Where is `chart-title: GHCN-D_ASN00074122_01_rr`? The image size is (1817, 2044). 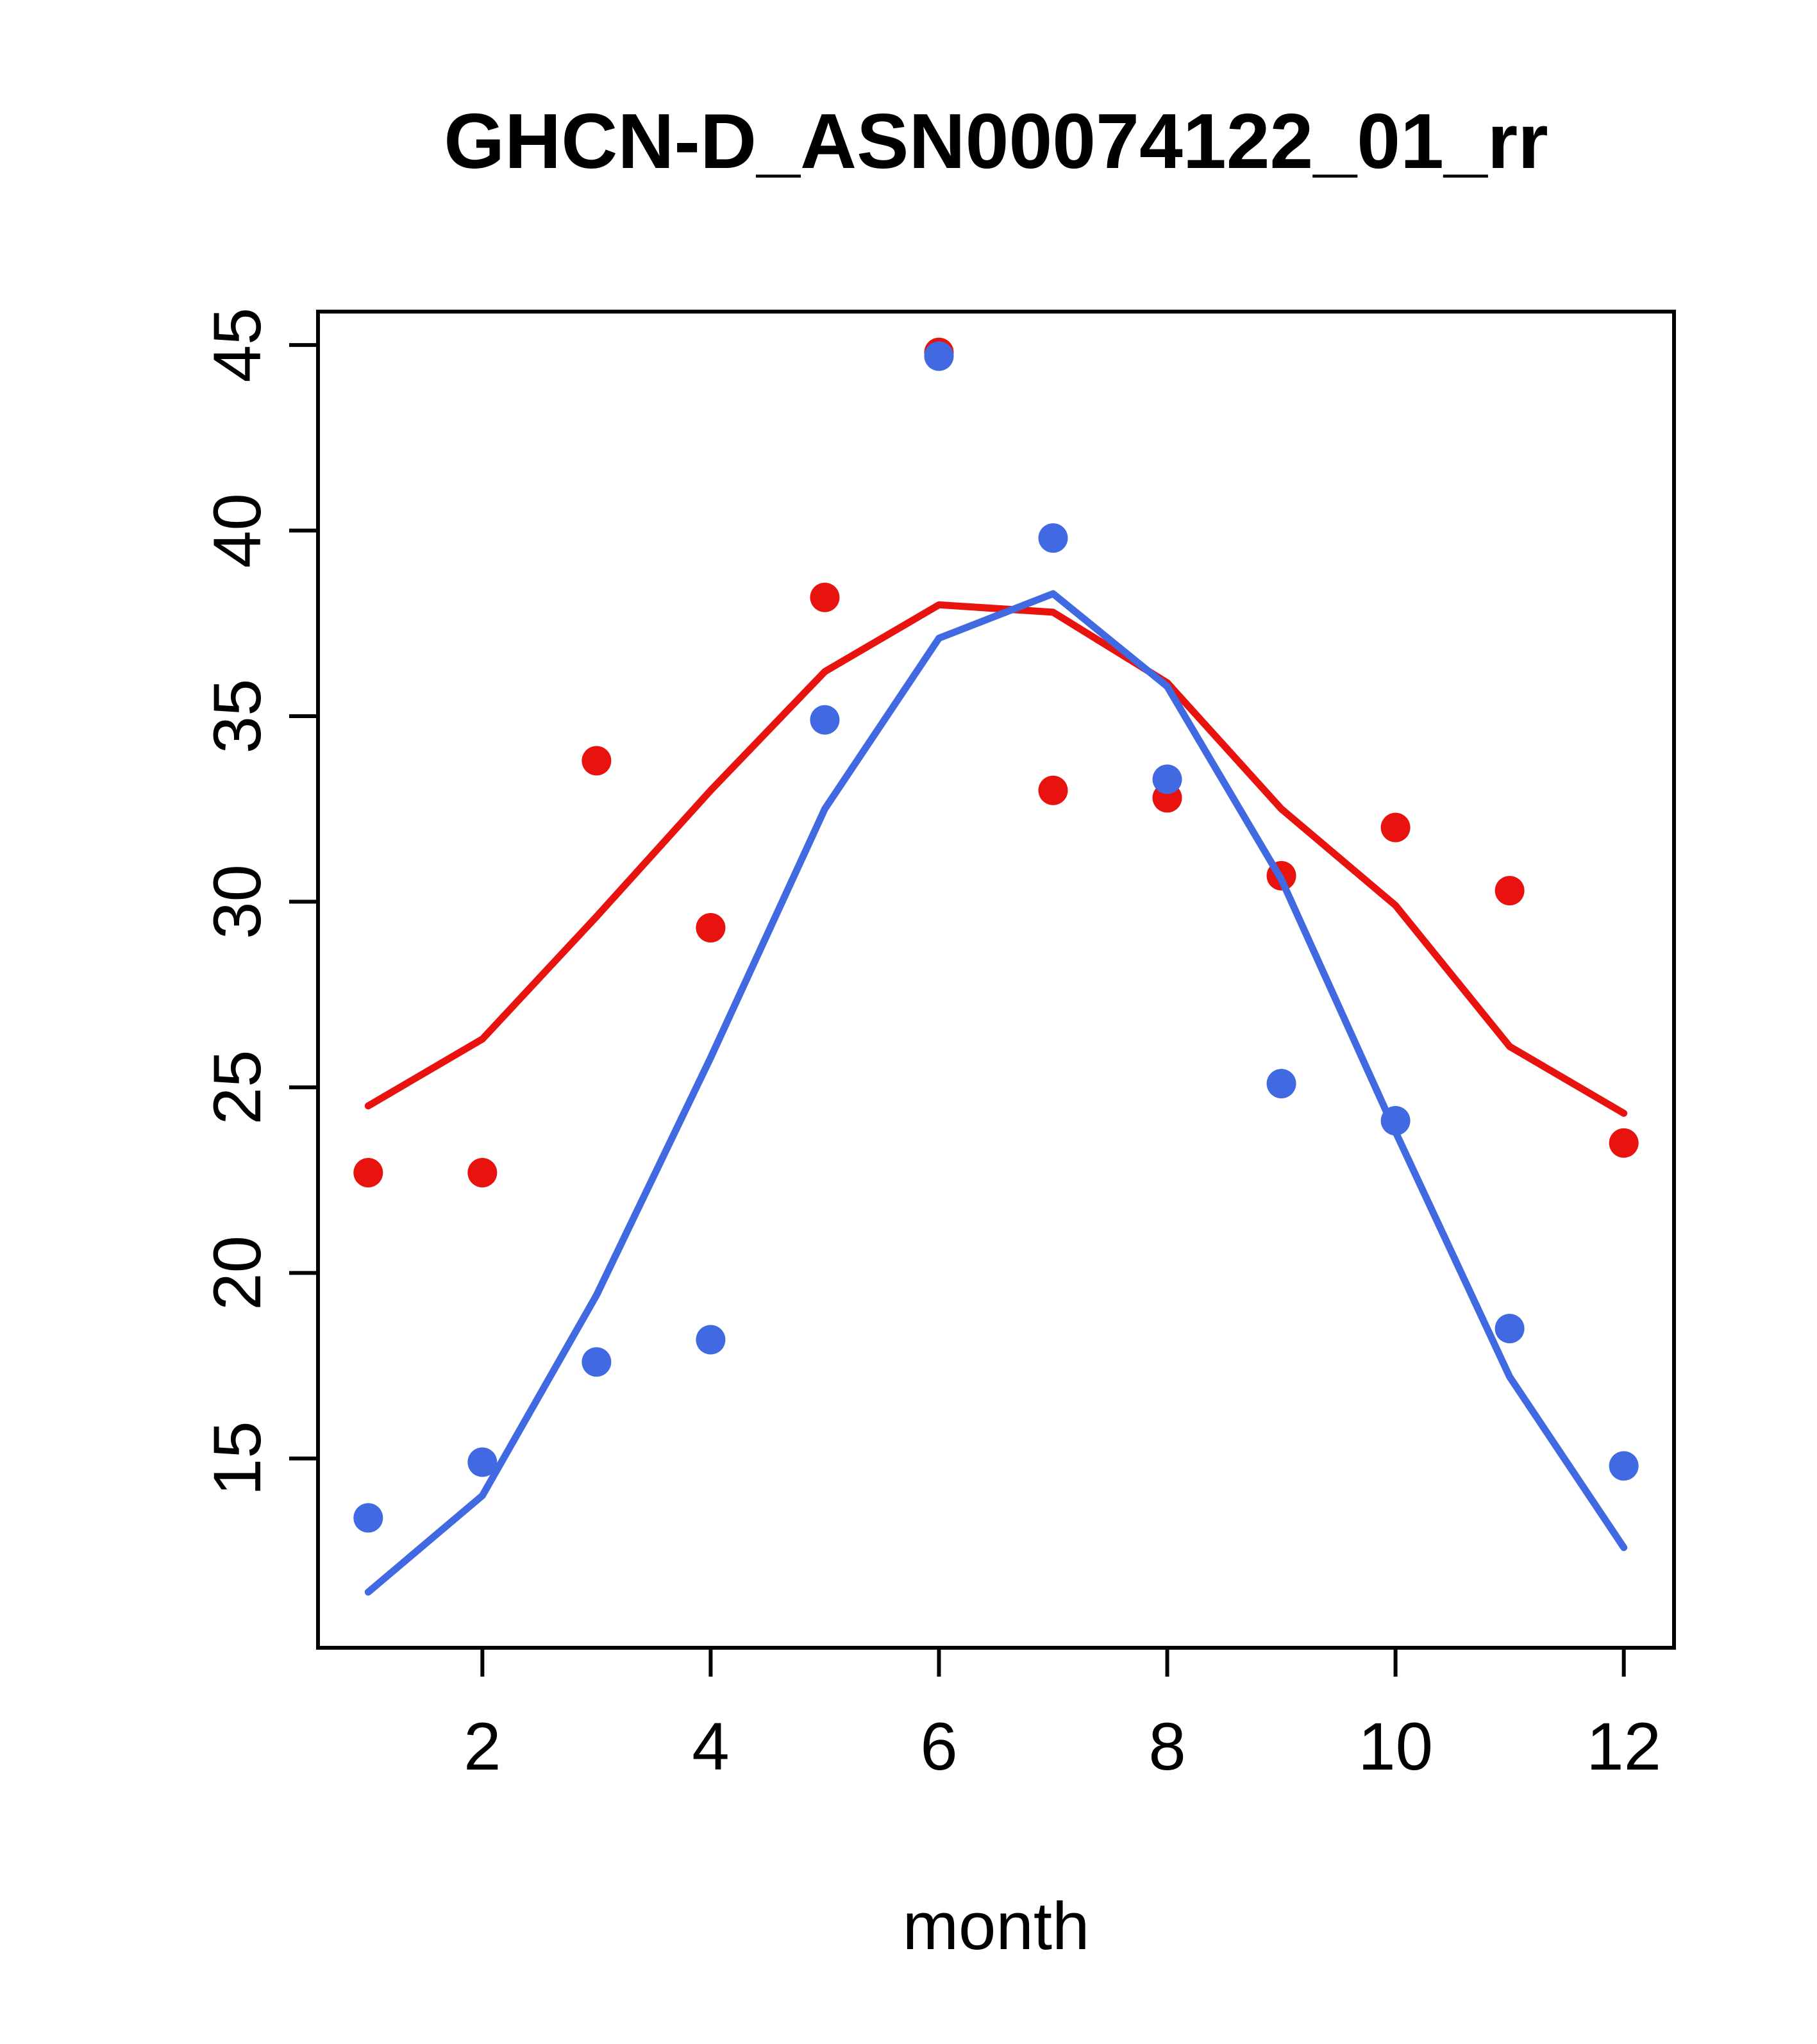 chart-title: GHCN-D_ASN00074122_01_rr is located at coordinates (996, 141).